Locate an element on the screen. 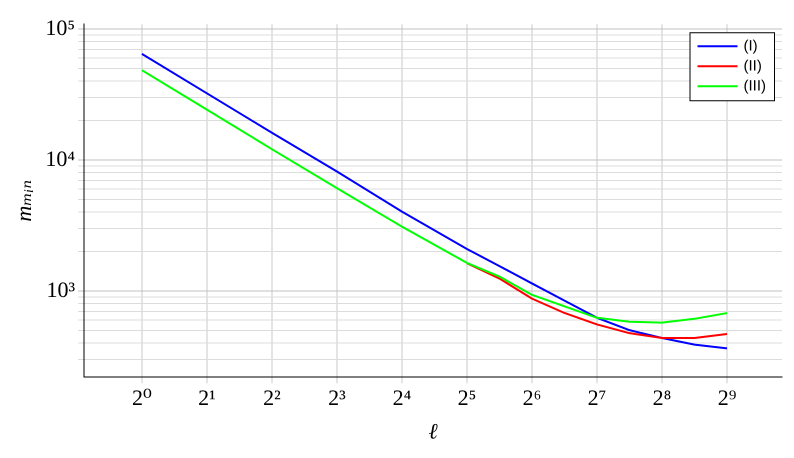 The width and height of the screenshot is (794, 458). legend-label: (III) is located at coordinates (755, 85).